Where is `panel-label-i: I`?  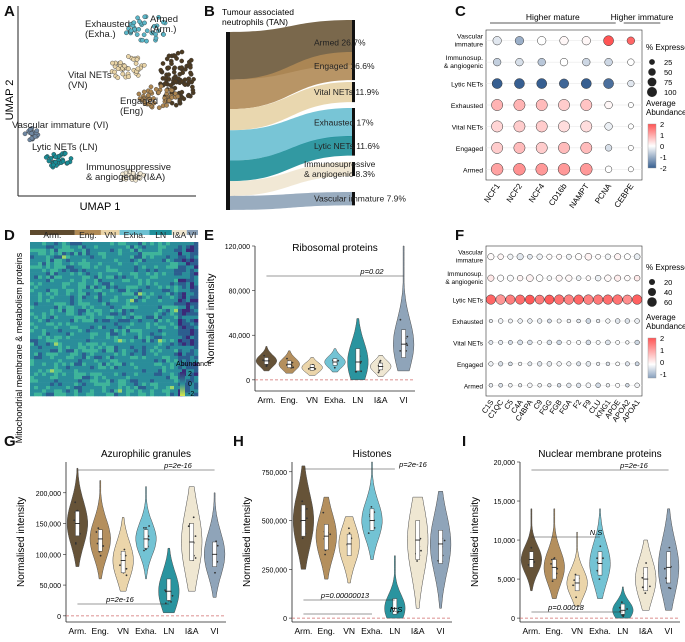
panel-label-i: I is located at coordinates (464, 441).